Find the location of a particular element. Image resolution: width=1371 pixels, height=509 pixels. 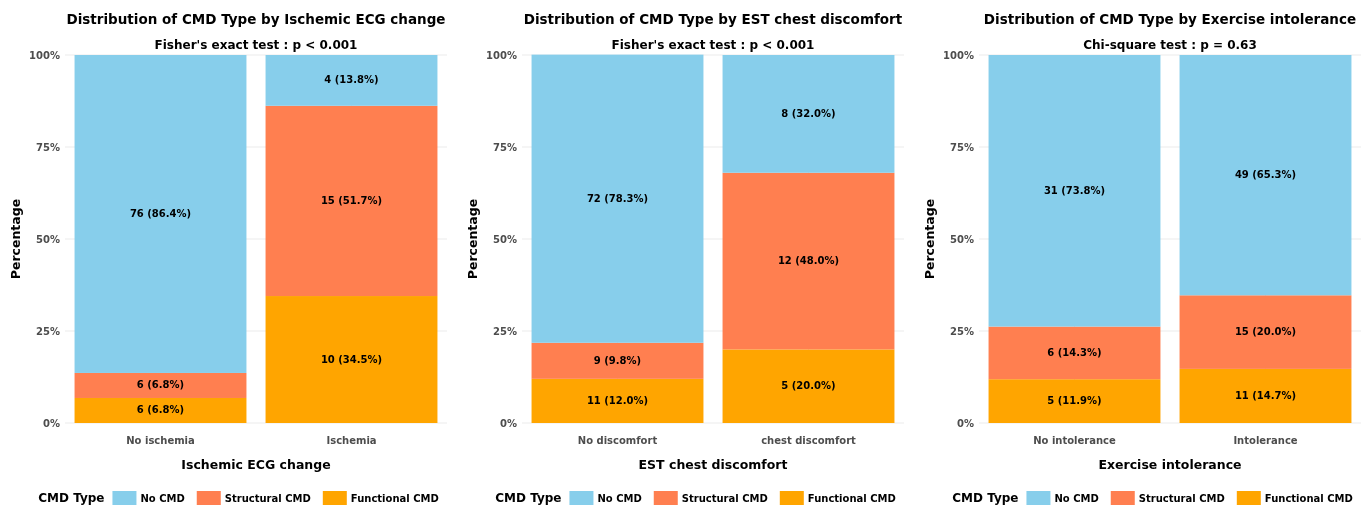

chart-title: Distribution of CMD Type by Ischemic ECG change is located at coordinates (256, 19).